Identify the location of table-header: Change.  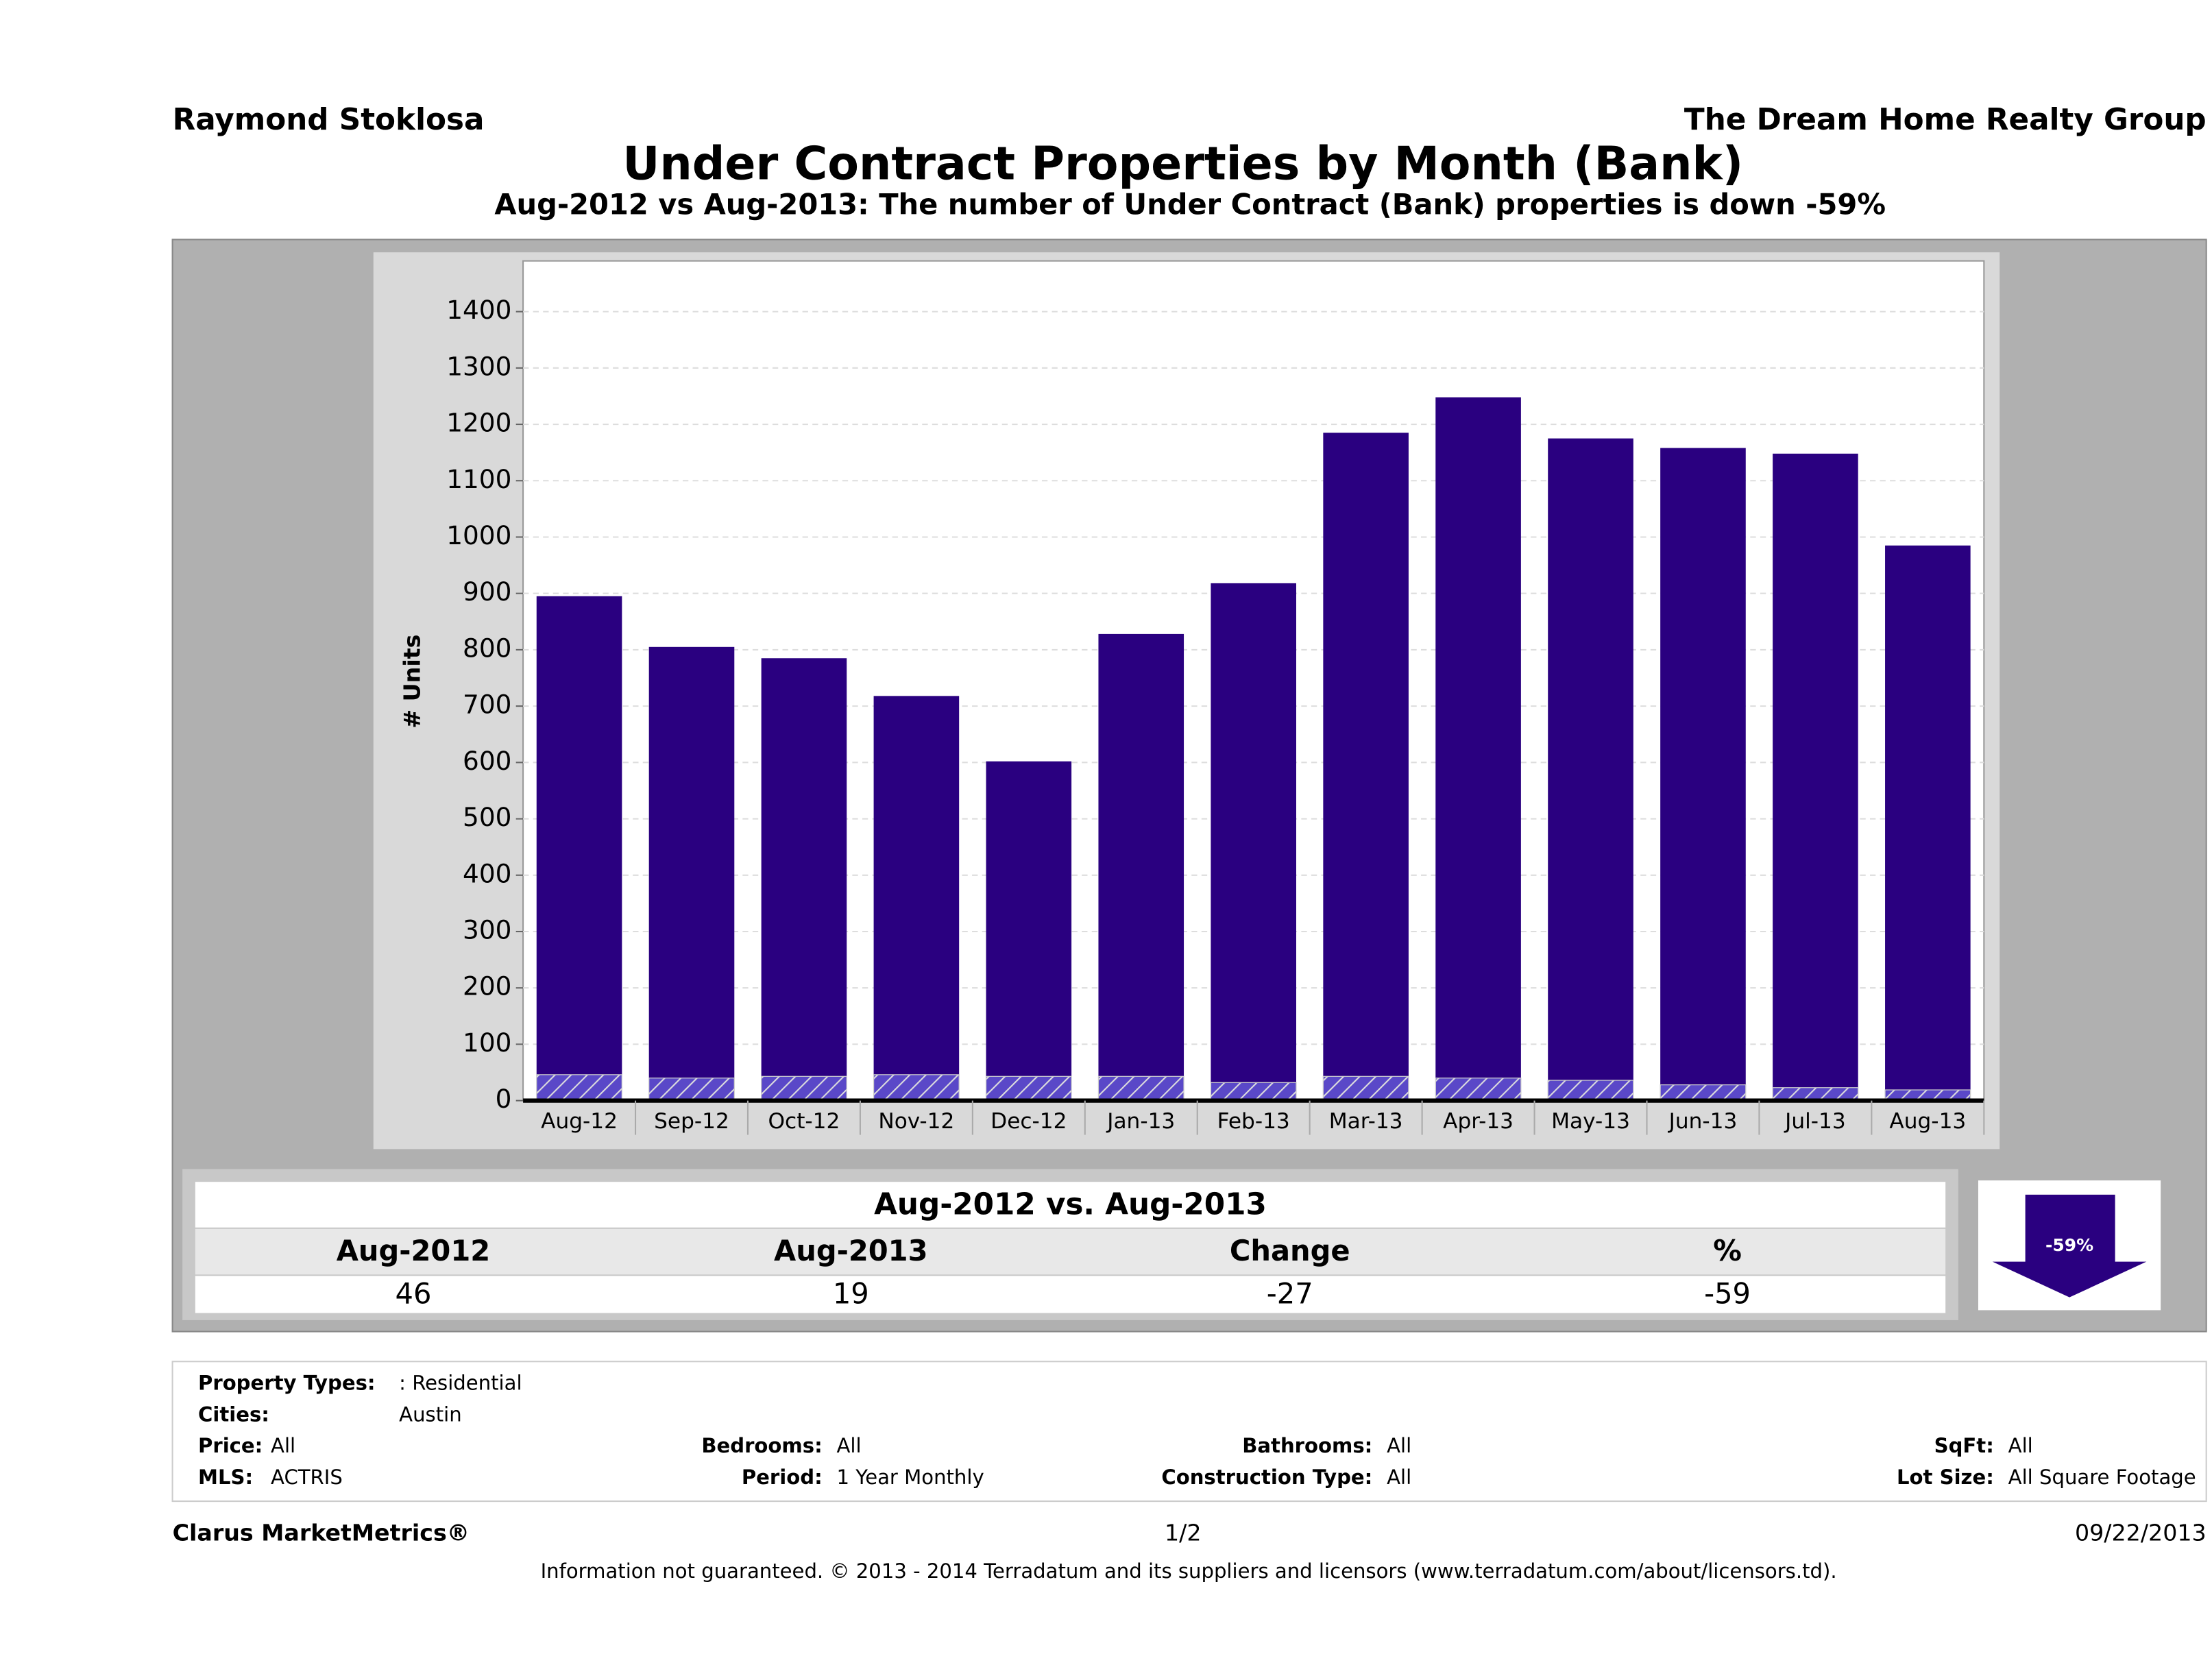
(1290, 1250).